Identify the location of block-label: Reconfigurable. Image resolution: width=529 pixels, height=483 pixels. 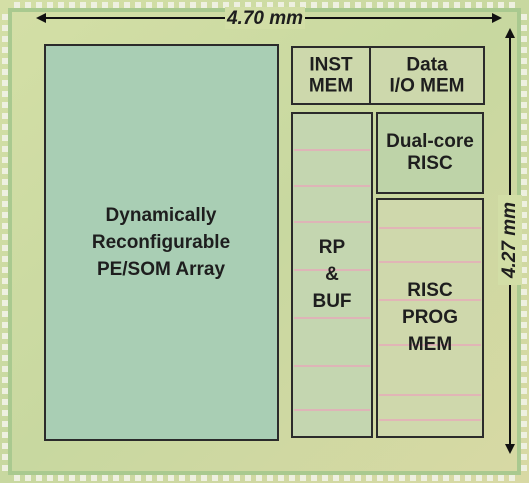
(161, 242).